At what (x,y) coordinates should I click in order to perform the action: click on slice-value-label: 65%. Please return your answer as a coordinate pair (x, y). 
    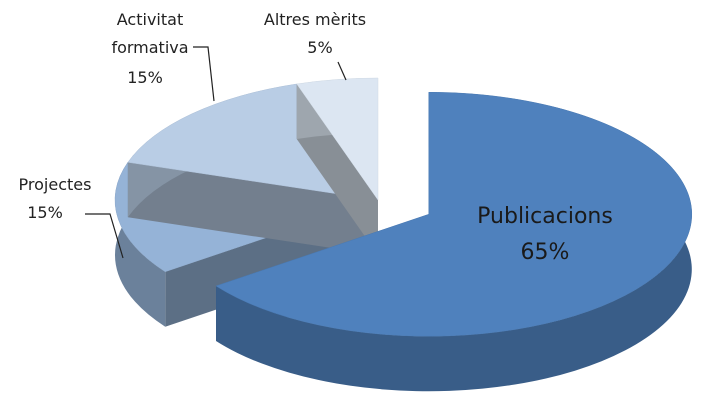
    Looking at the image, I should click on (545, 252).